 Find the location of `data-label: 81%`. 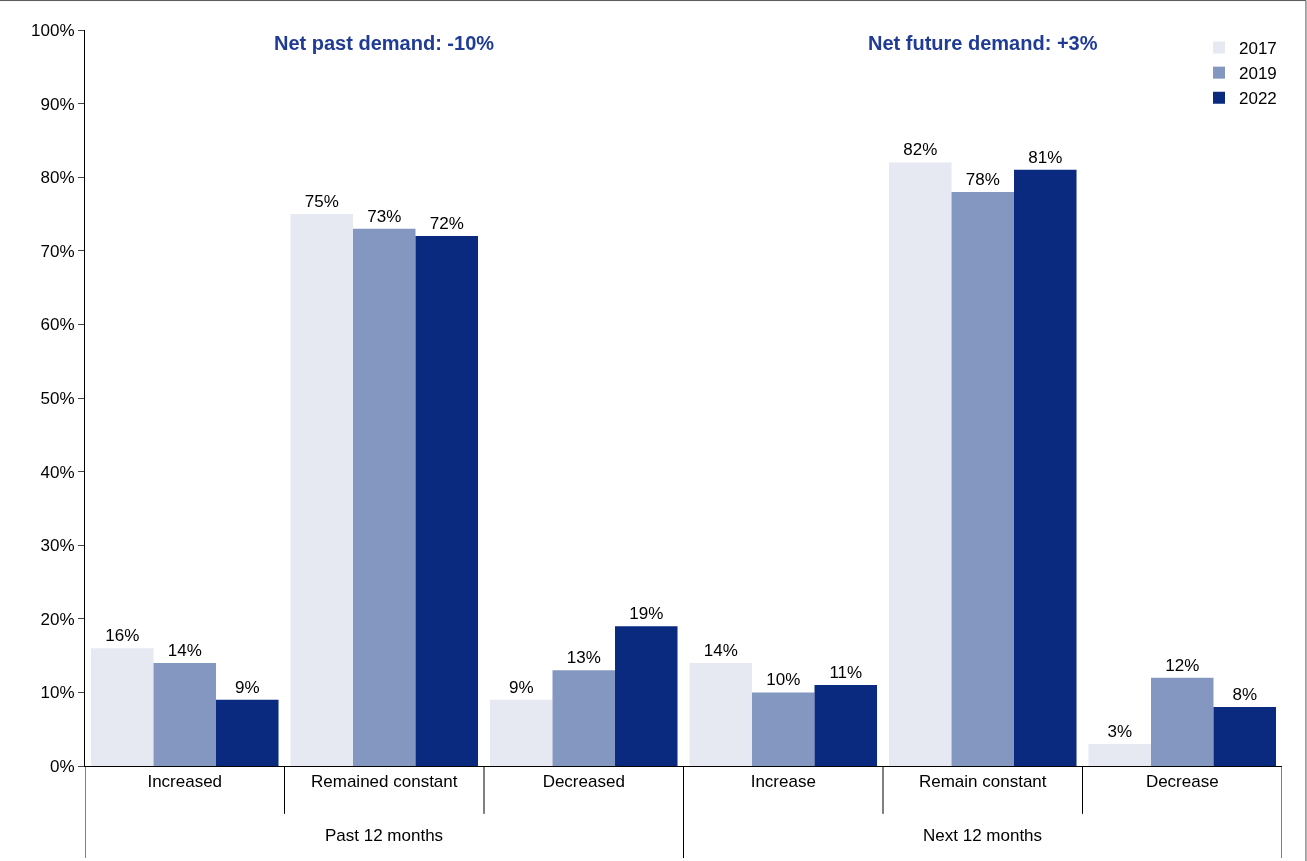

data-label: 81% is located at coordinates (1045, 157).